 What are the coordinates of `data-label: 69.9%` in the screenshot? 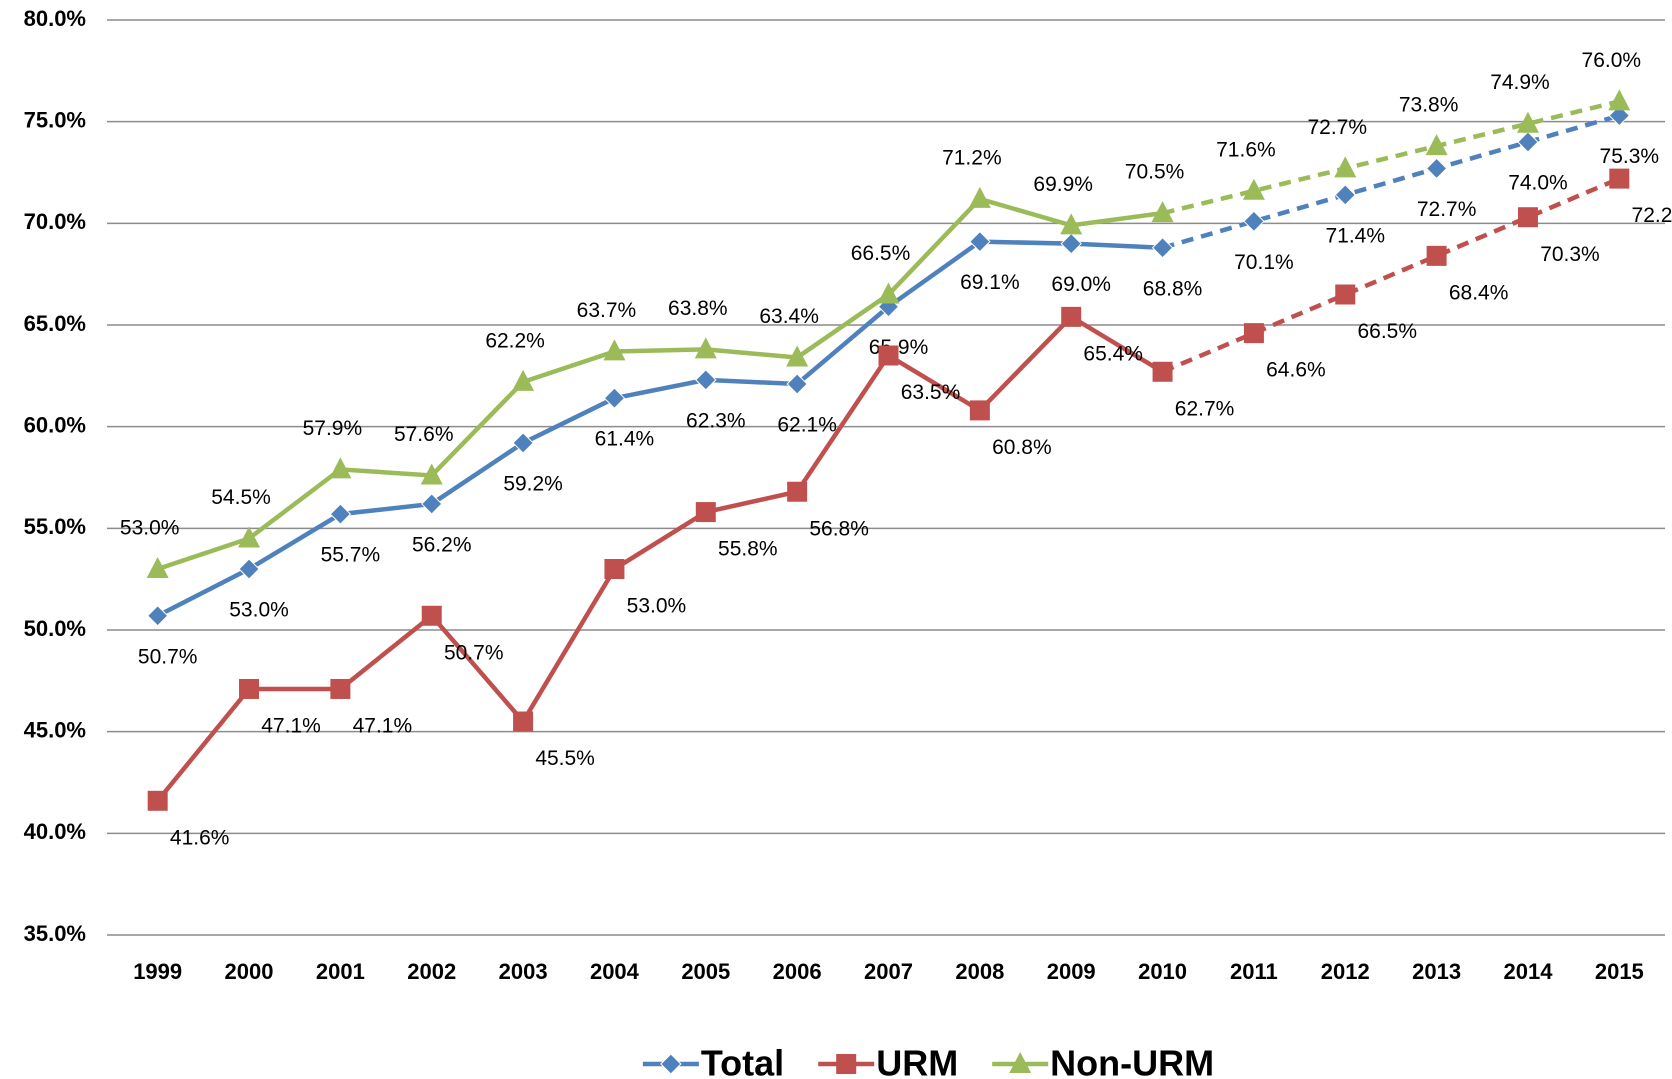 It's located at (1063, 184).